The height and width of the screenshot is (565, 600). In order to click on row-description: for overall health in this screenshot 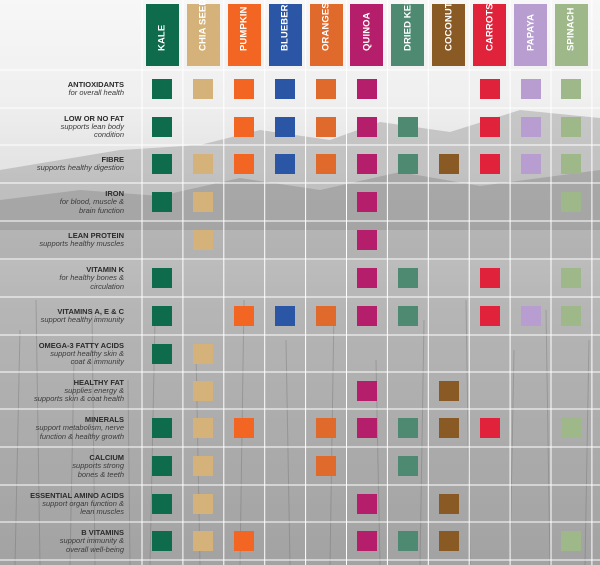, I will do `click(96, 93)`.